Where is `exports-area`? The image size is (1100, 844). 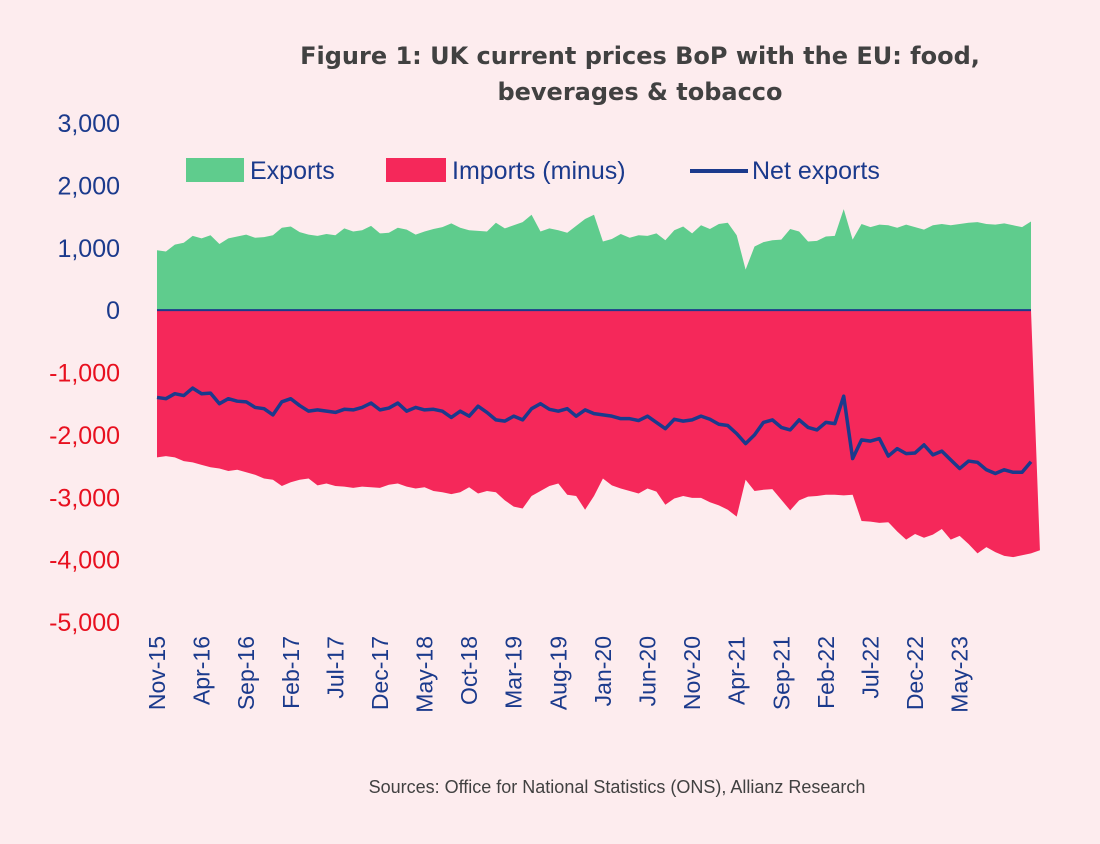 exports-area is located at coordinates (594, 260).